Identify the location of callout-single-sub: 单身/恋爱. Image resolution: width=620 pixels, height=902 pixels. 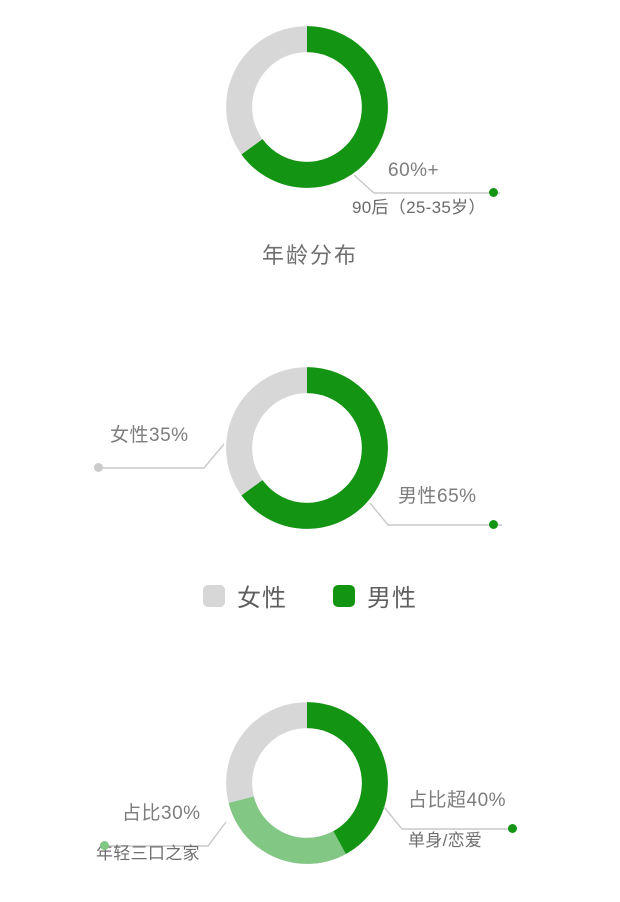
(445, 840).